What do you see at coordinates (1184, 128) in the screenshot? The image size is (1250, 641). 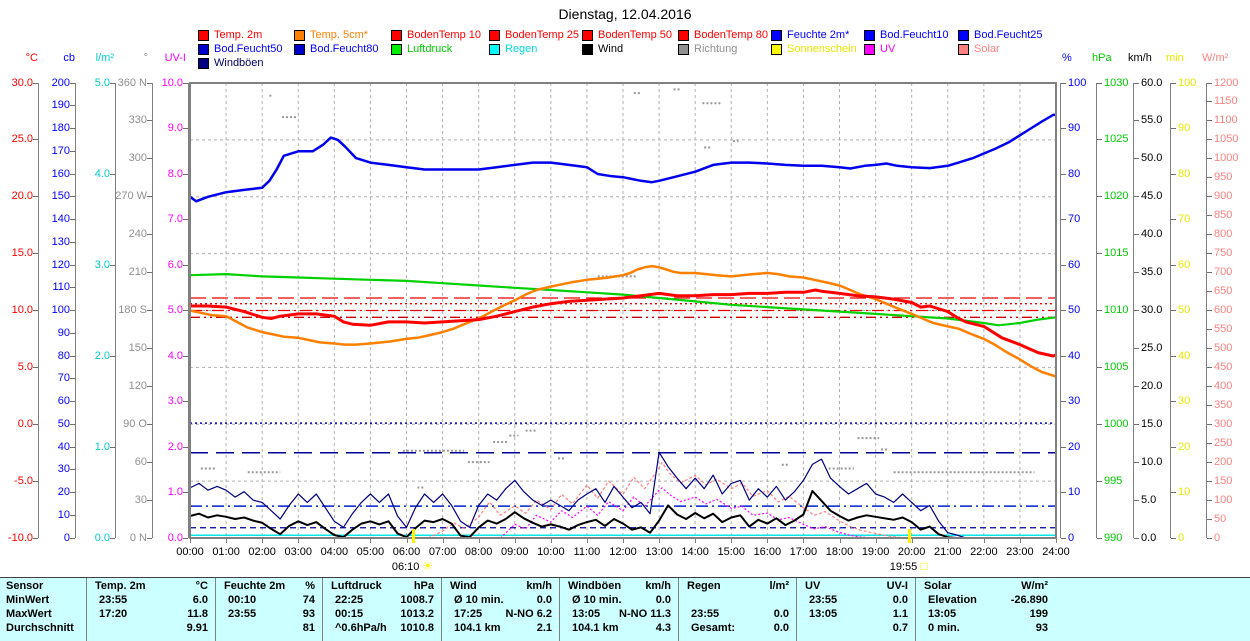 I see `axis-label-min: 90` at bounding box center [1184, 128].